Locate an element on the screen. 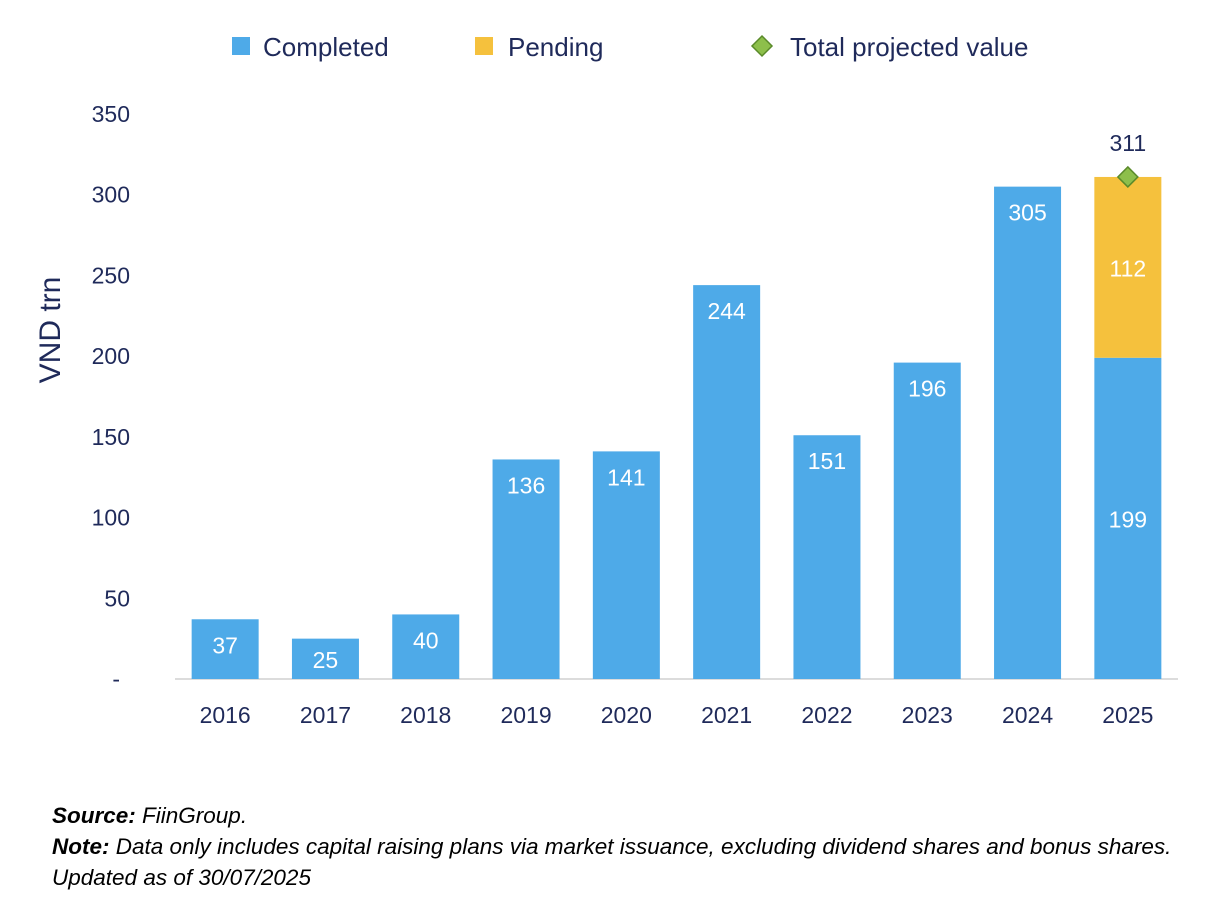  x-tick-label: 2025 is located at coordinates (1127, 715).